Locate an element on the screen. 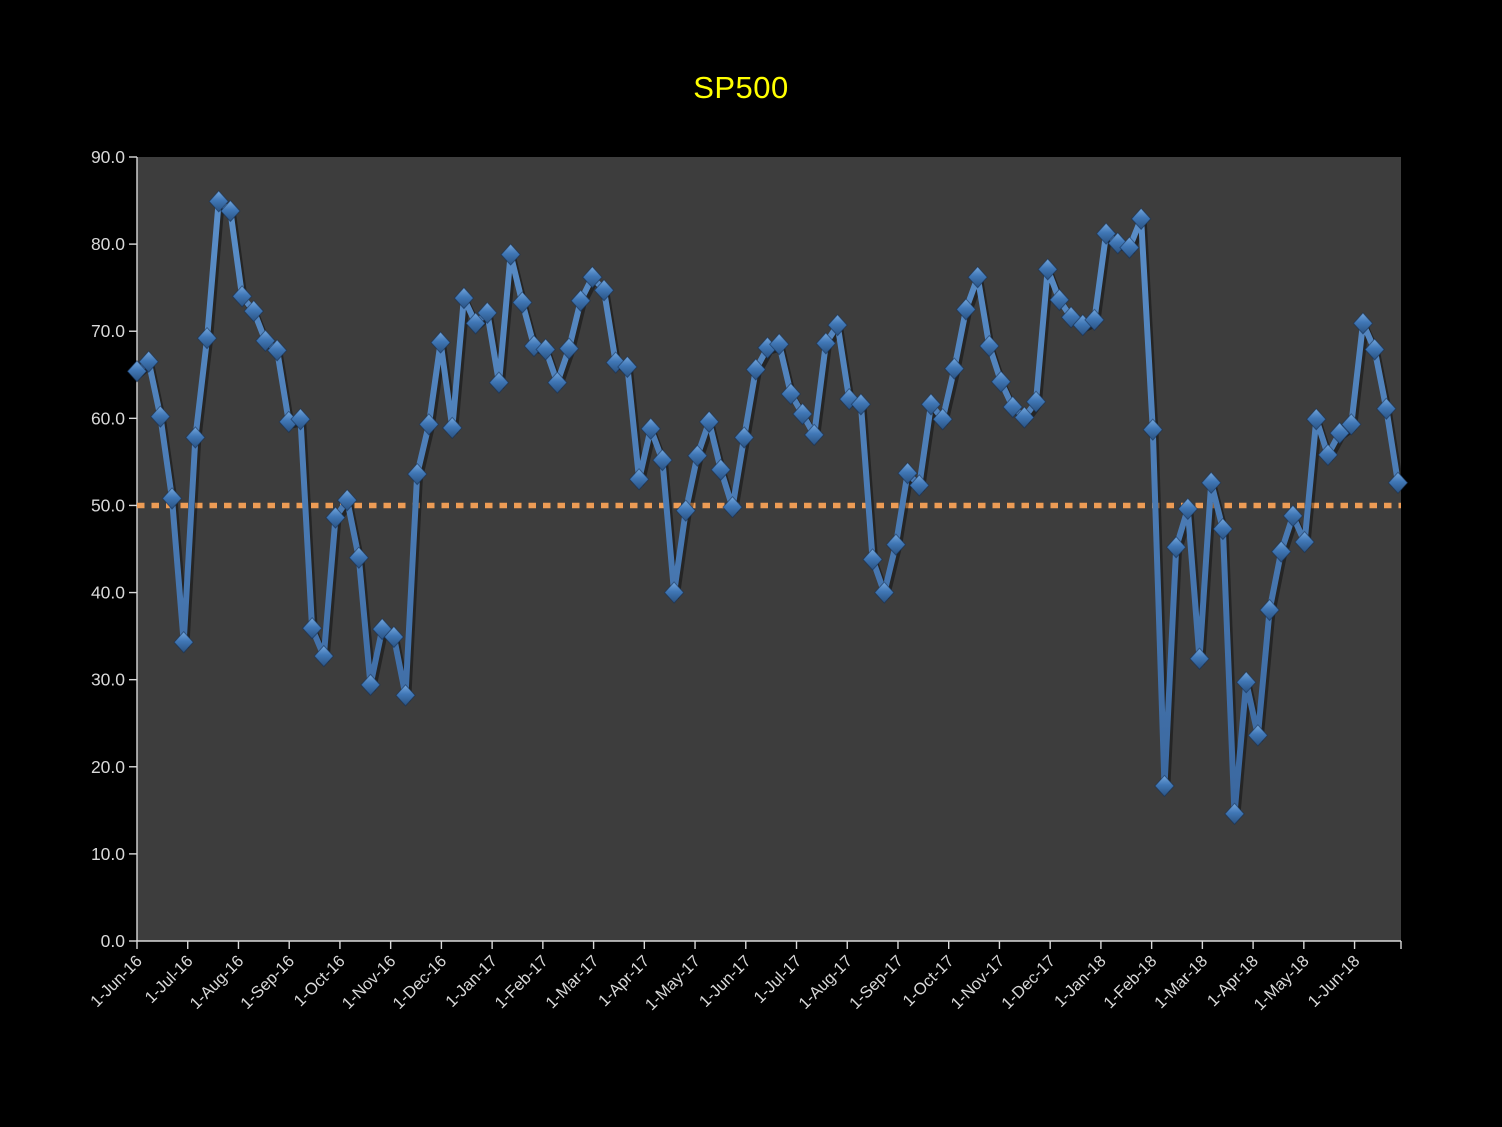 Image resolution: width=1502 pixels, height=1127 pixels. x-axis-label: 1-Nov-16 is located at coordinates (369, 982).